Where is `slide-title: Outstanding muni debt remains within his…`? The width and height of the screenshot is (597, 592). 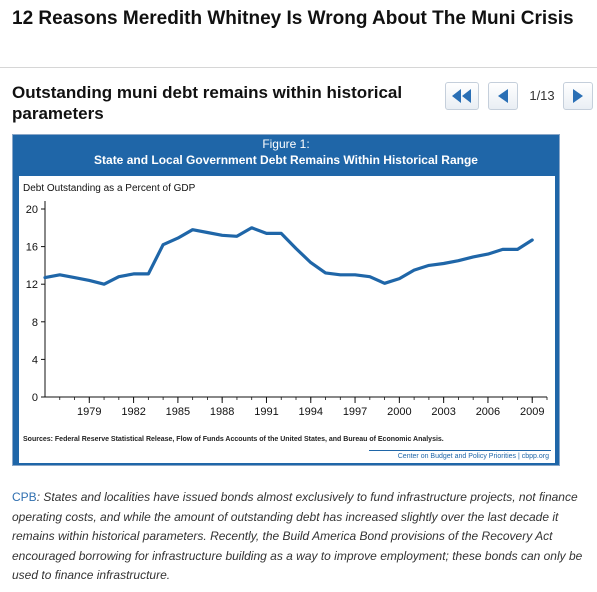
slide-title: Outstanding muni debt remains within his… is located at coordinates (207, 103).